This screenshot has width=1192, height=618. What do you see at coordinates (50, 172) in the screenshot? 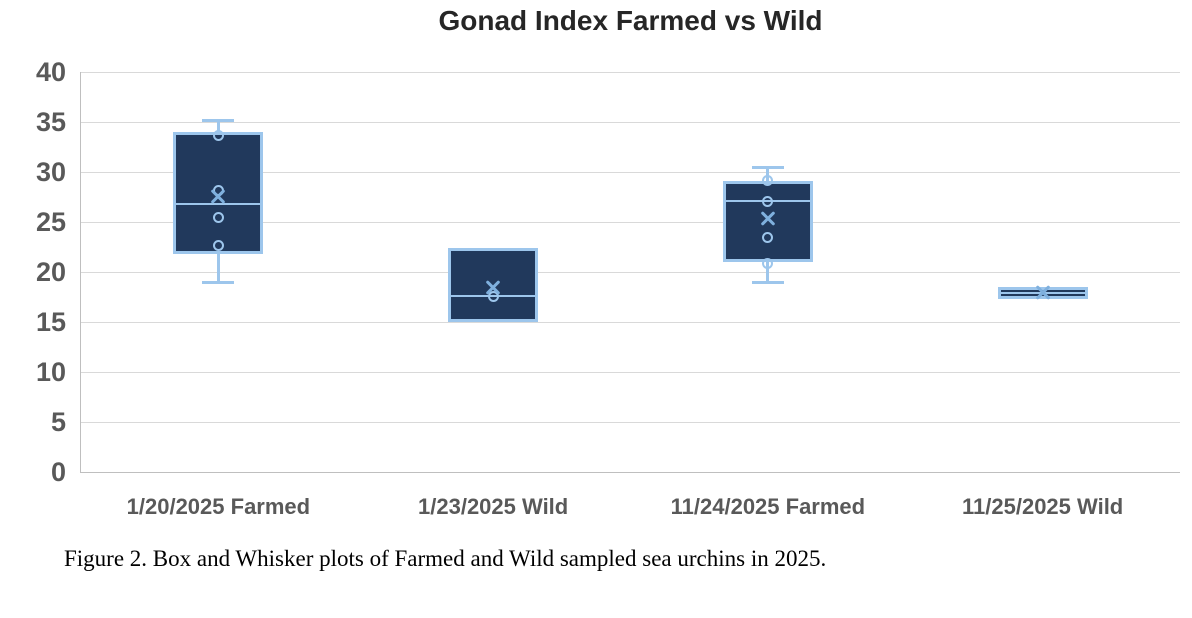
I see `y-axis-tick-label: 30` at bounding box center [50, 172].